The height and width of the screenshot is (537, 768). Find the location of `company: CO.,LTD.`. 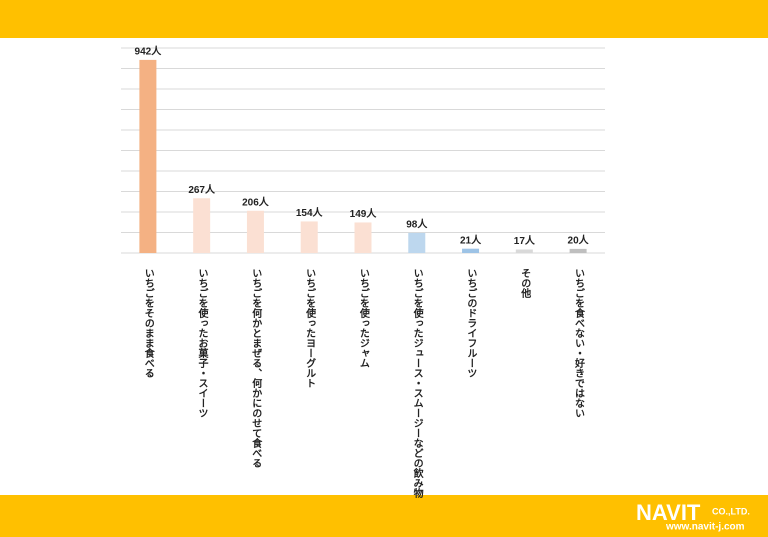

company: CO.,LTD. is located at coordinates (731, 511).